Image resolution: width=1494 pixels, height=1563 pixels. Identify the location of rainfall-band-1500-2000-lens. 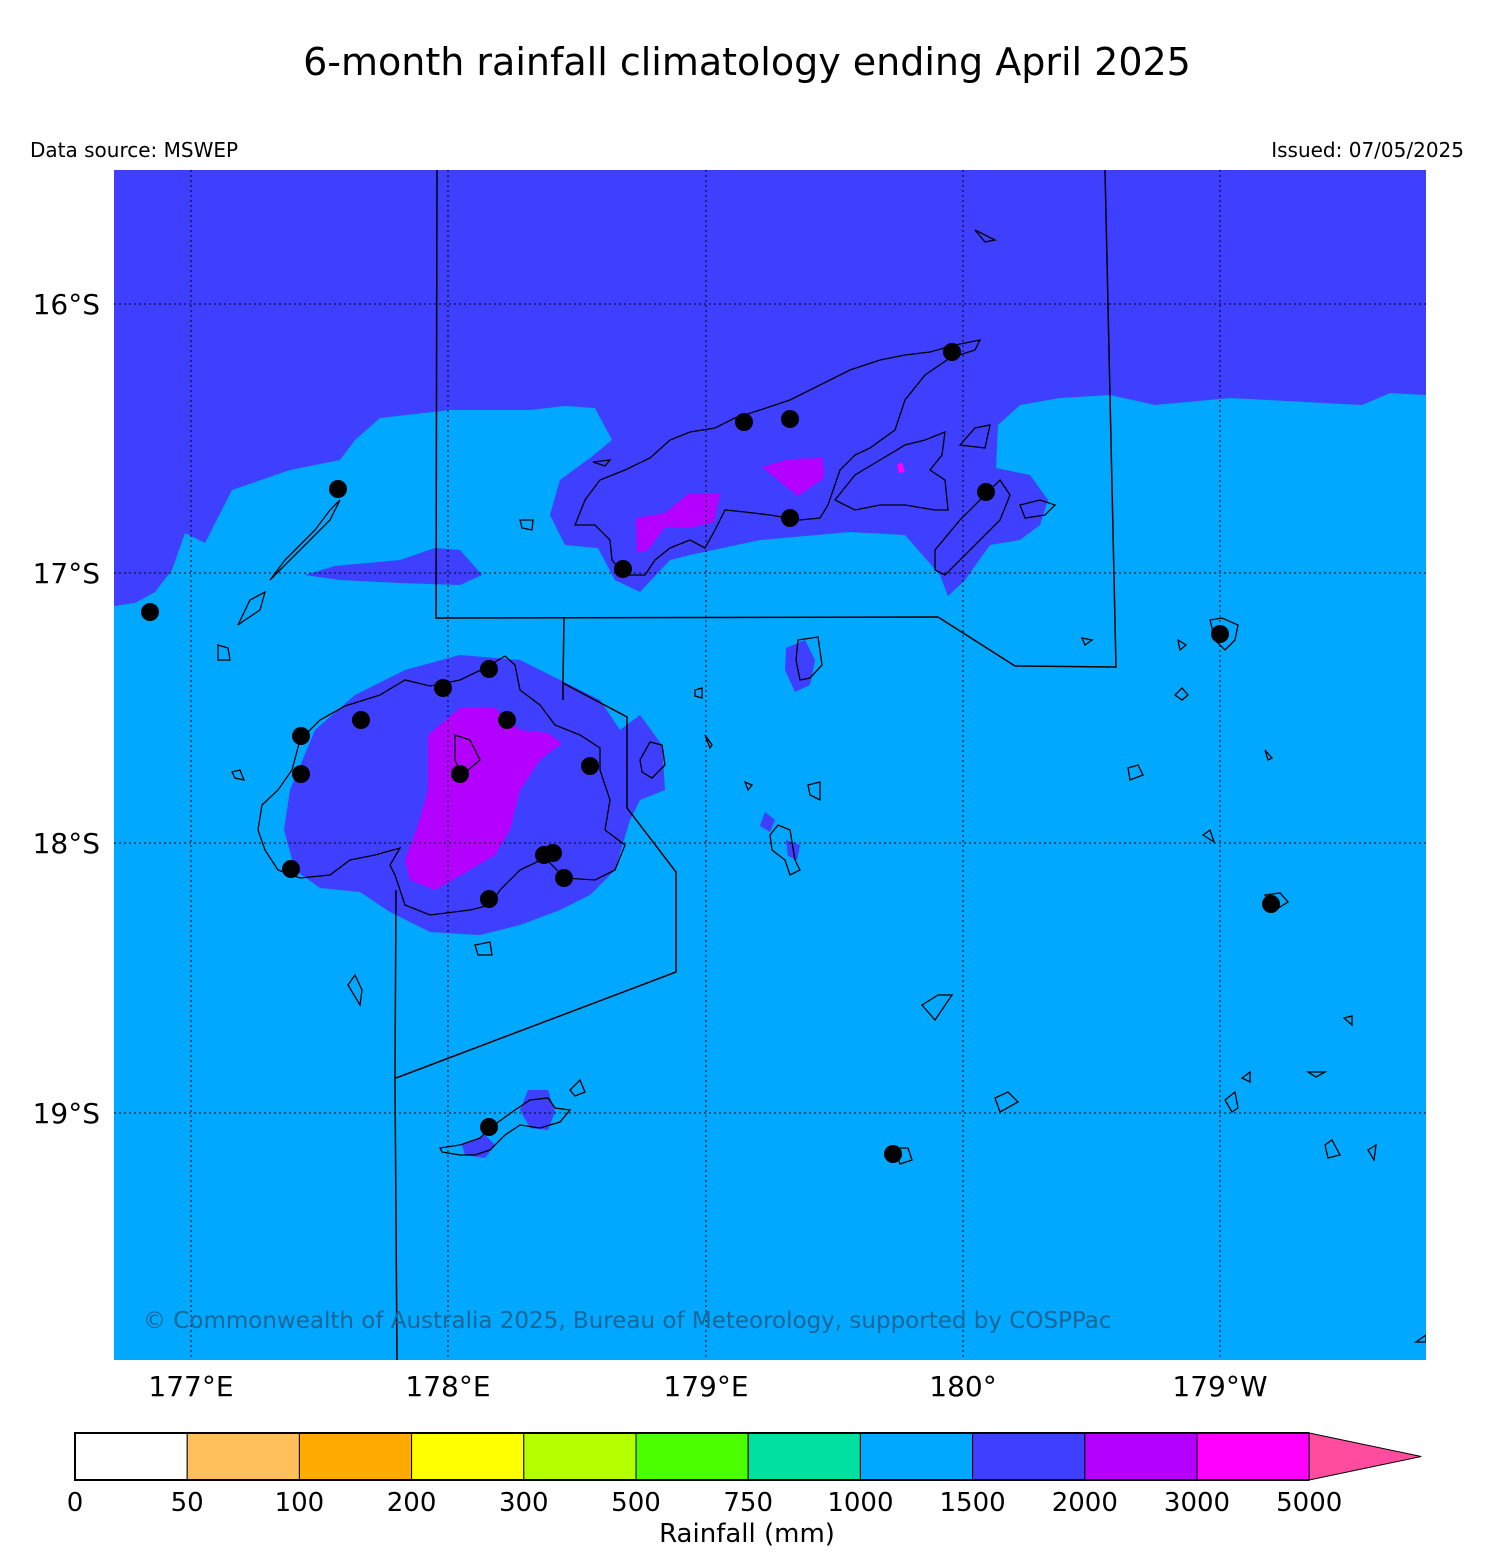
(393, 566).